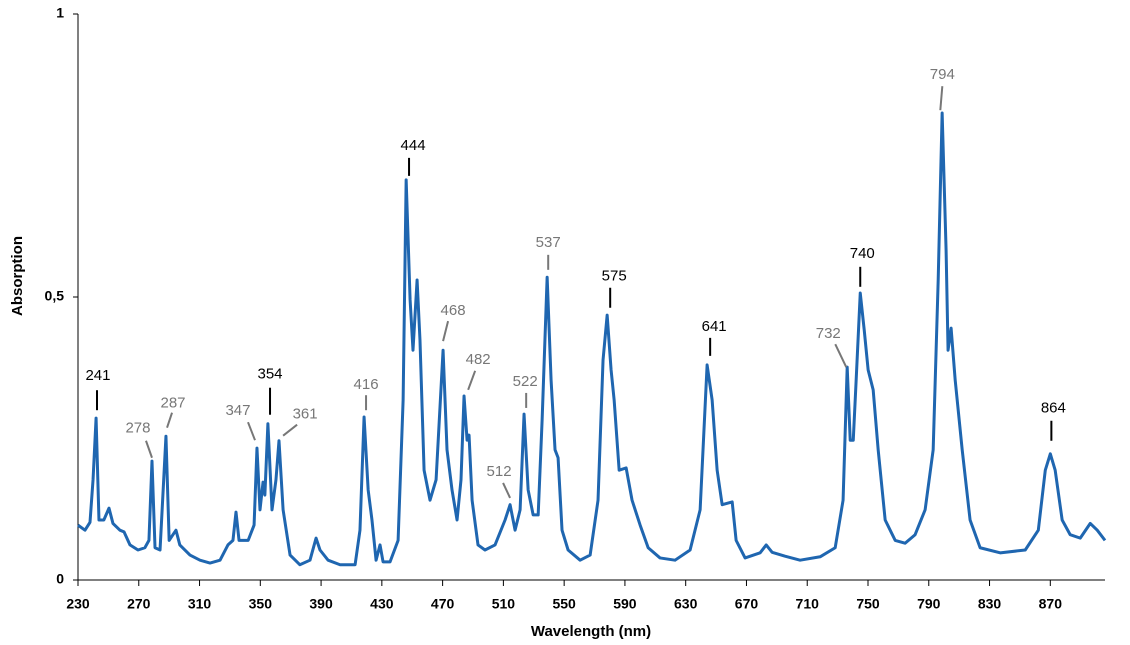 The width and height of the screenshot is (1130, 645). What do you see at coordinates (929, 604) in the screenshot?
I see `x-tick-label: 790` at bounding box center [929, 604].